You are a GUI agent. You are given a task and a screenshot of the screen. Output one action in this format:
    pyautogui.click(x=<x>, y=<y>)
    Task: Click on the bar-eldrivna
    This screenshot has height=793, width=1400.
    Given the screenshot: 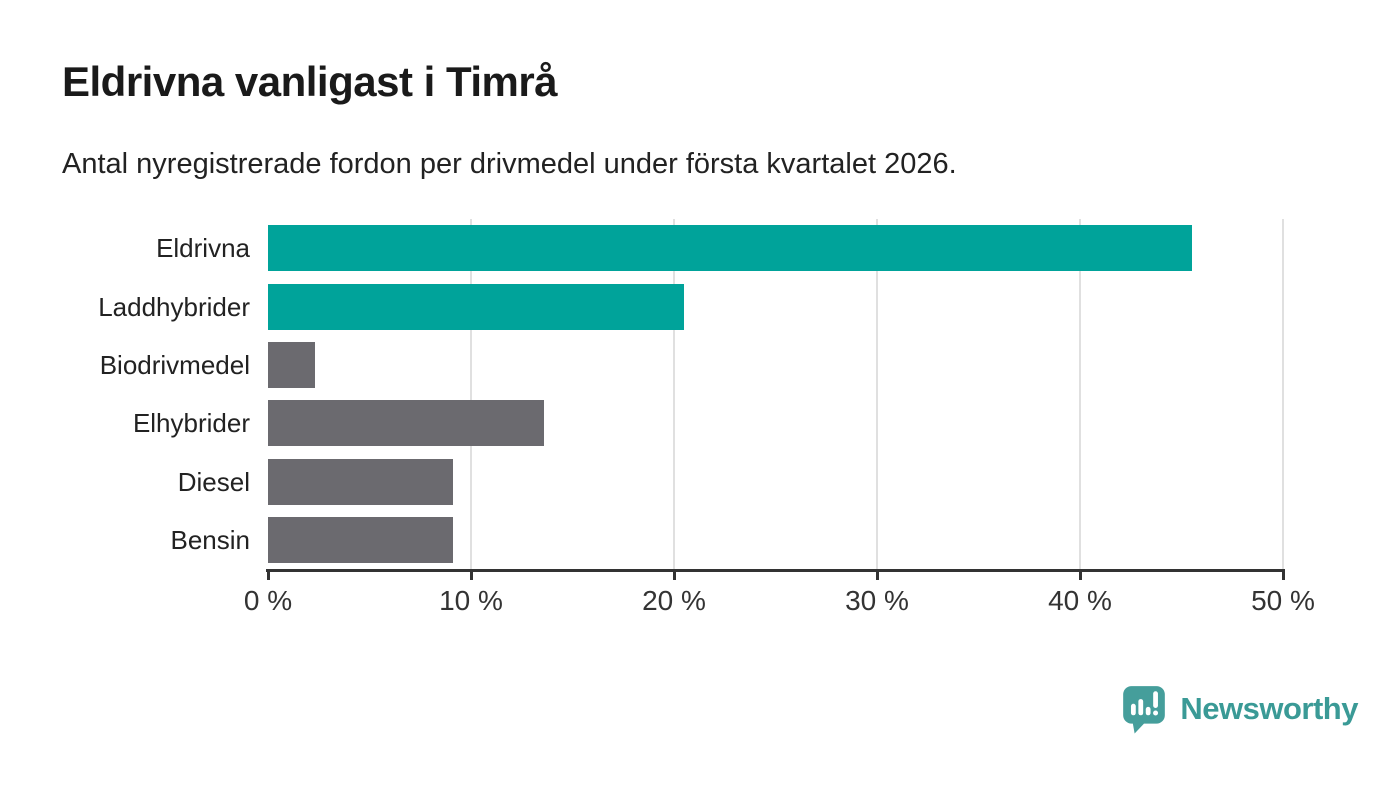 What is the action you would take?
    pyautogui.click(x=730, y=248)
    